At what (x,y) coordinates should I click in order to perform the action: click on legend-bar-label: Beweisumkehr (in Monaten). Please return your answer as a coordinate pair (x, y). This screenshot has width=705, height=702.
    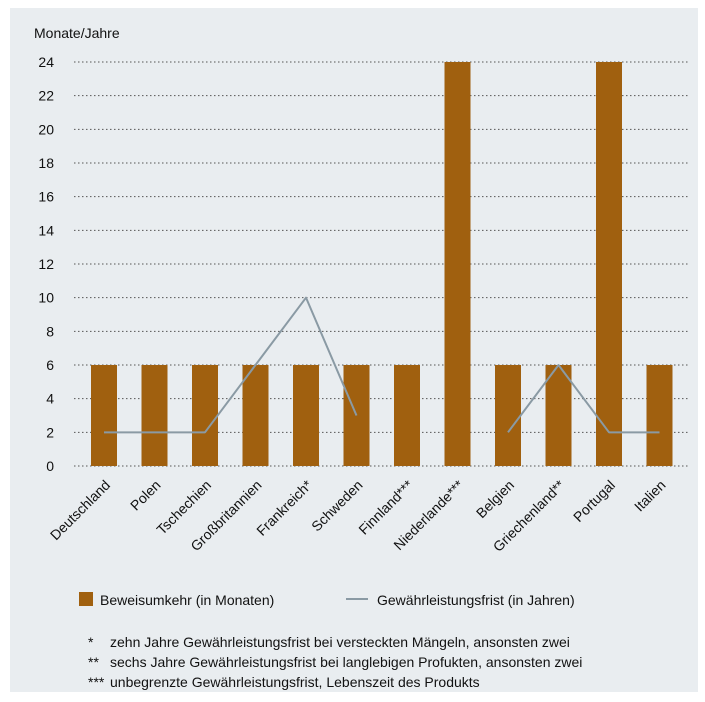
    Looking at the image, I should click on (187, 600).